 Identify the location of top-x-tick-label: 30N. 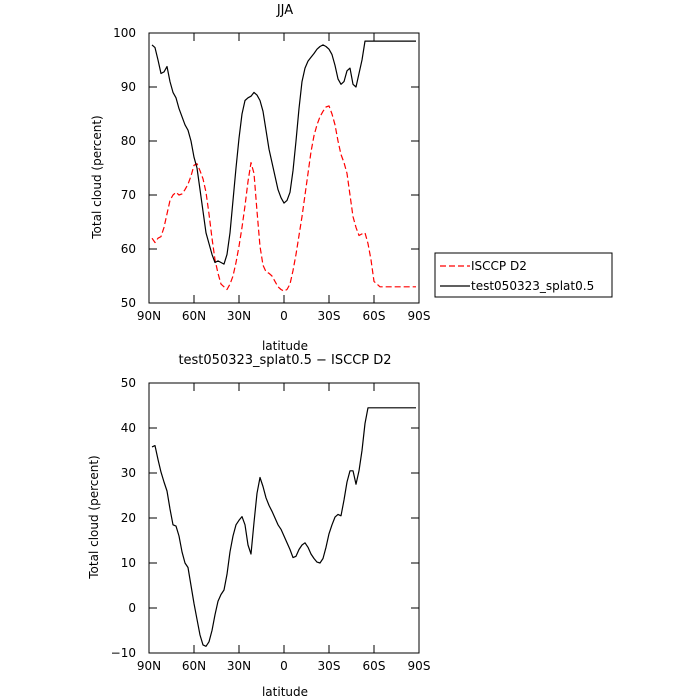
(239, 316).